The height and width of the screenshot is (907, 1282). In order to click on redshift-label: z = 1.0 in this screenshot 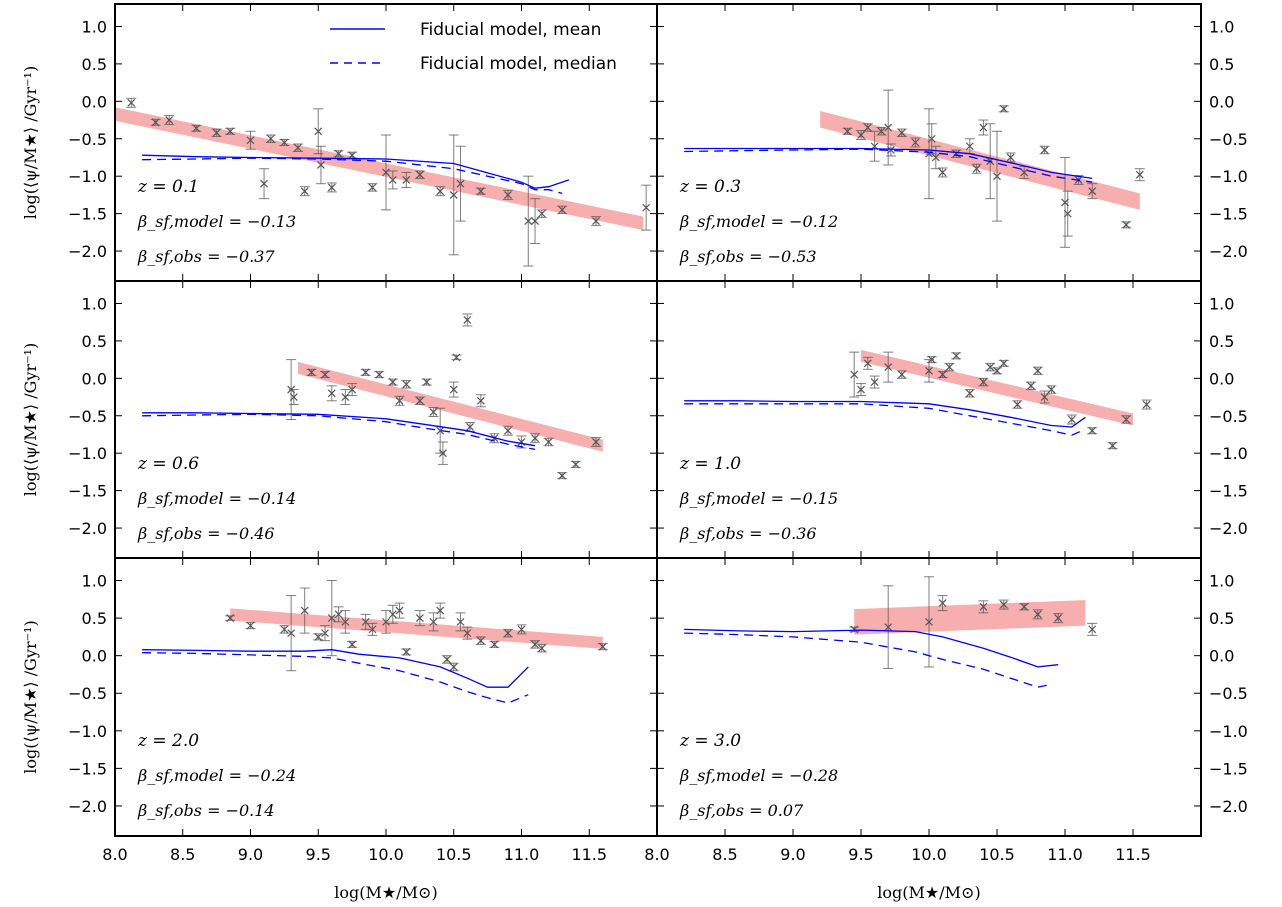, I will do `click(710, 464)`.